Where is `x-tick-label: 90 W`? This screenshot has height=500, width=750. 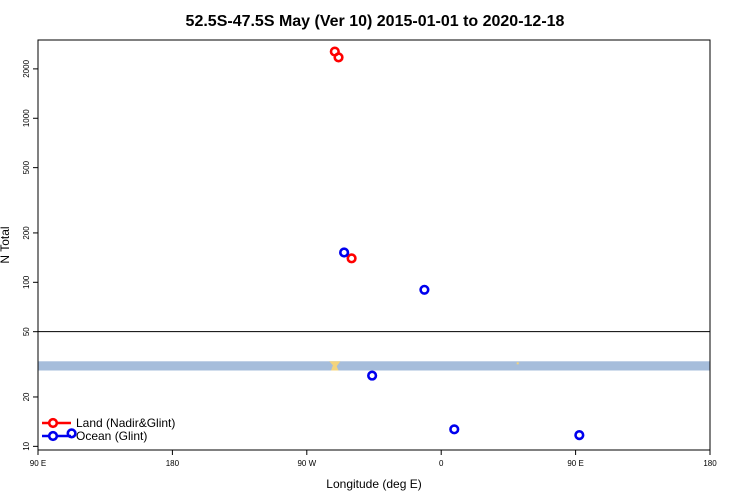 x-tick-label: 90 W is located at coordinates (306, 463).